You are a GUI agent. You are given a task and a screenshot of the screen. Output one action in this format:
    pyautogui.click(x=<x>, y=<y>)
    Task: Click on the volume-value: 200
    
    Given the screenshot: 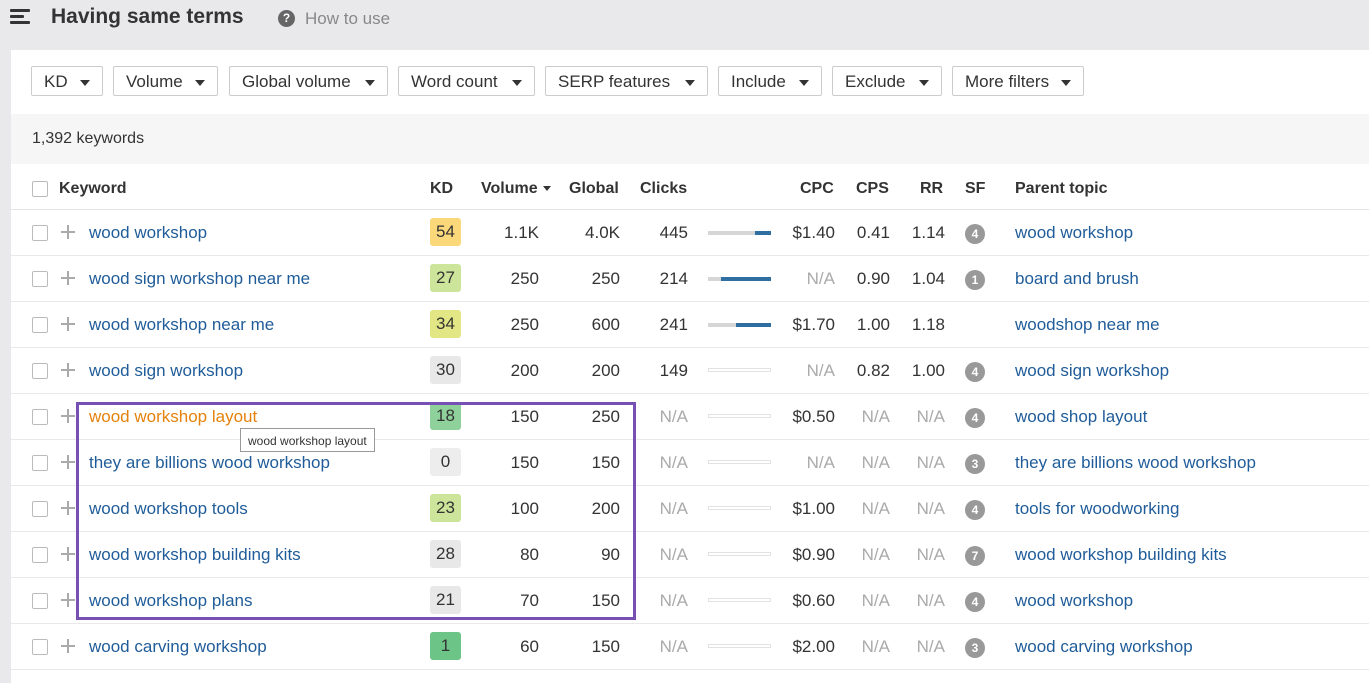 What is the action you would take?
    pyautogui.click(x=524, y=370)
    